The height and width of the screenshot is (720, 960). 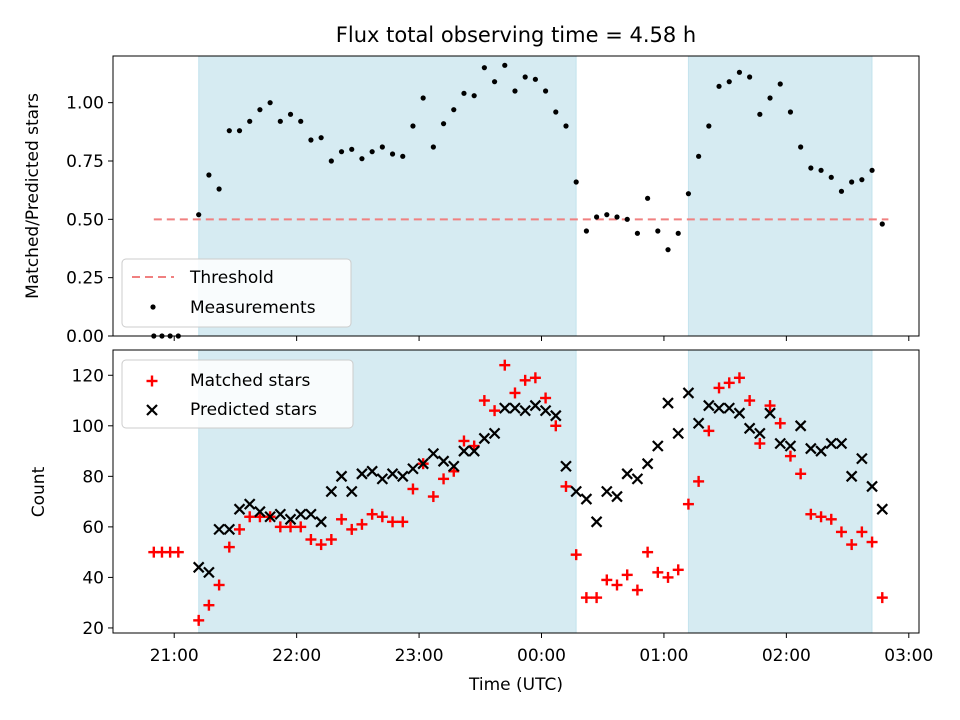 I want to click on legend-predicted-label: Predicted stars, so click(x=253, y=410).